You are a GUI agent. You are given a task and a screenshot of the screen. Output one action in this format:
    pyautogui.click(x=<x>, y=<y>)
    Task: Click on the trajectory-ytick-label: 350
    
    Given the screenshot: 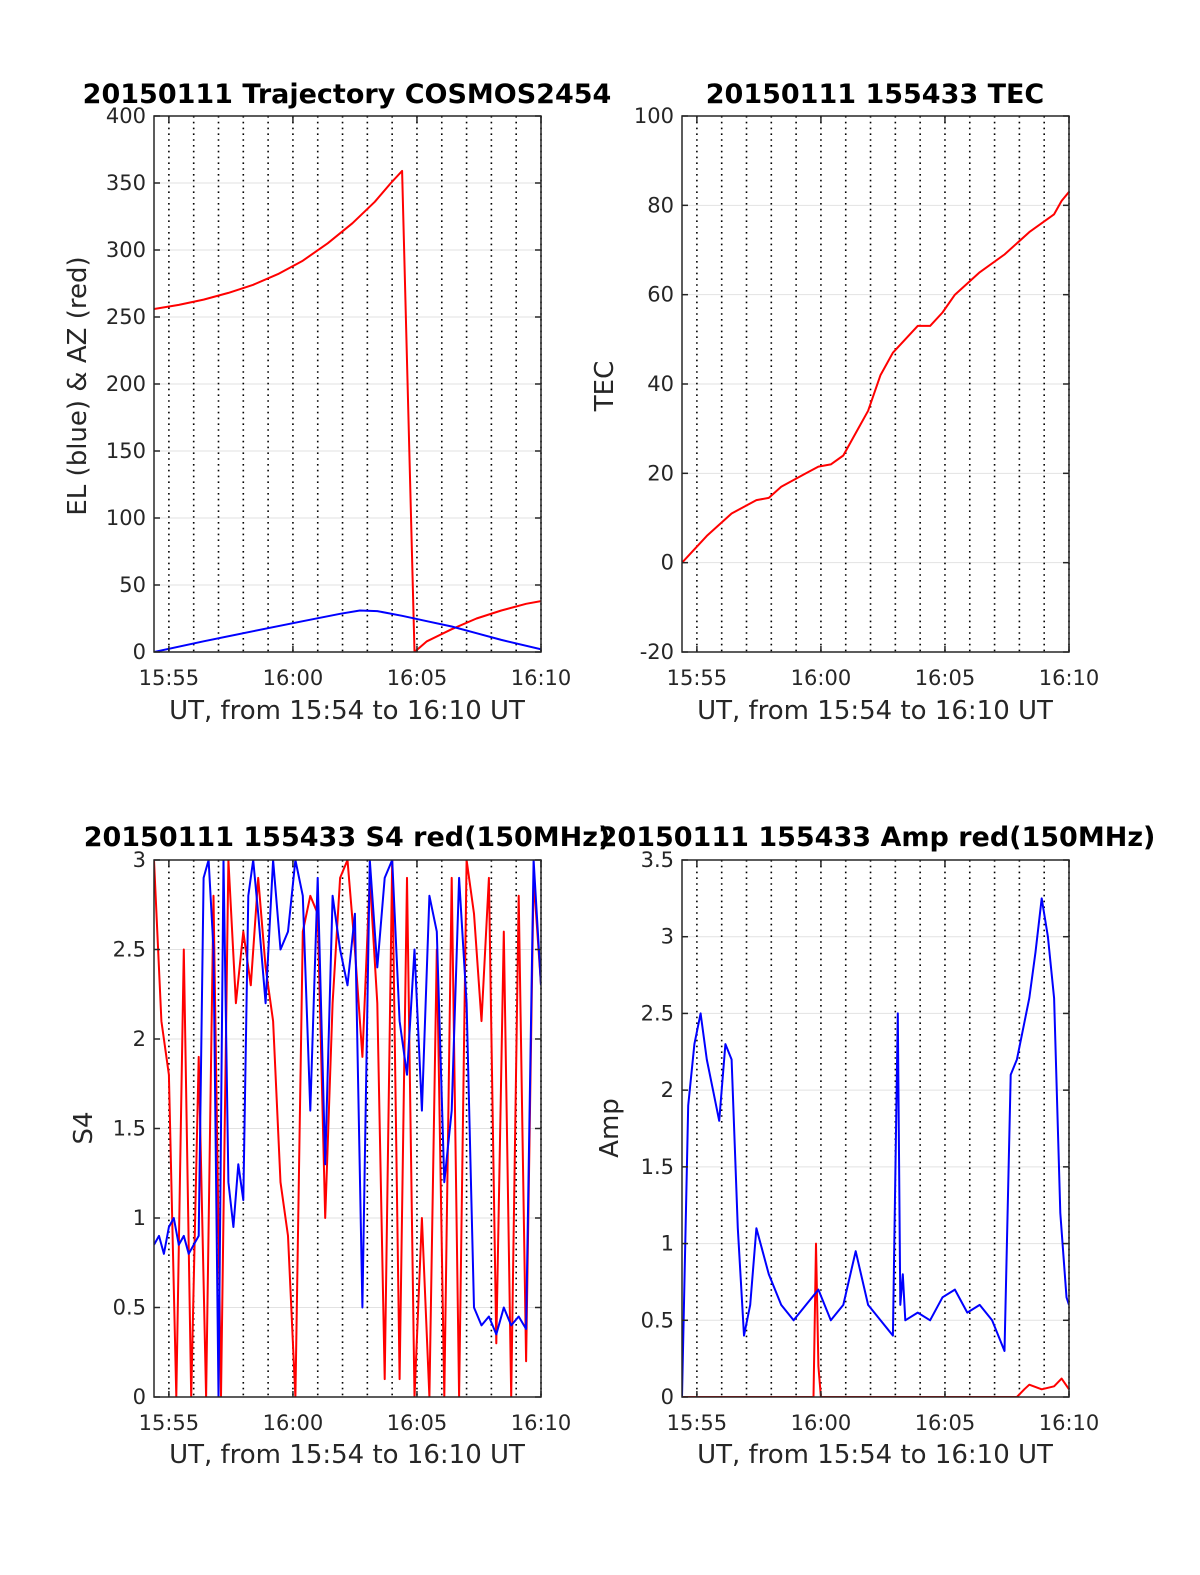 What is the action you would take?
    pyautogui.click(x=126, y=183)
    